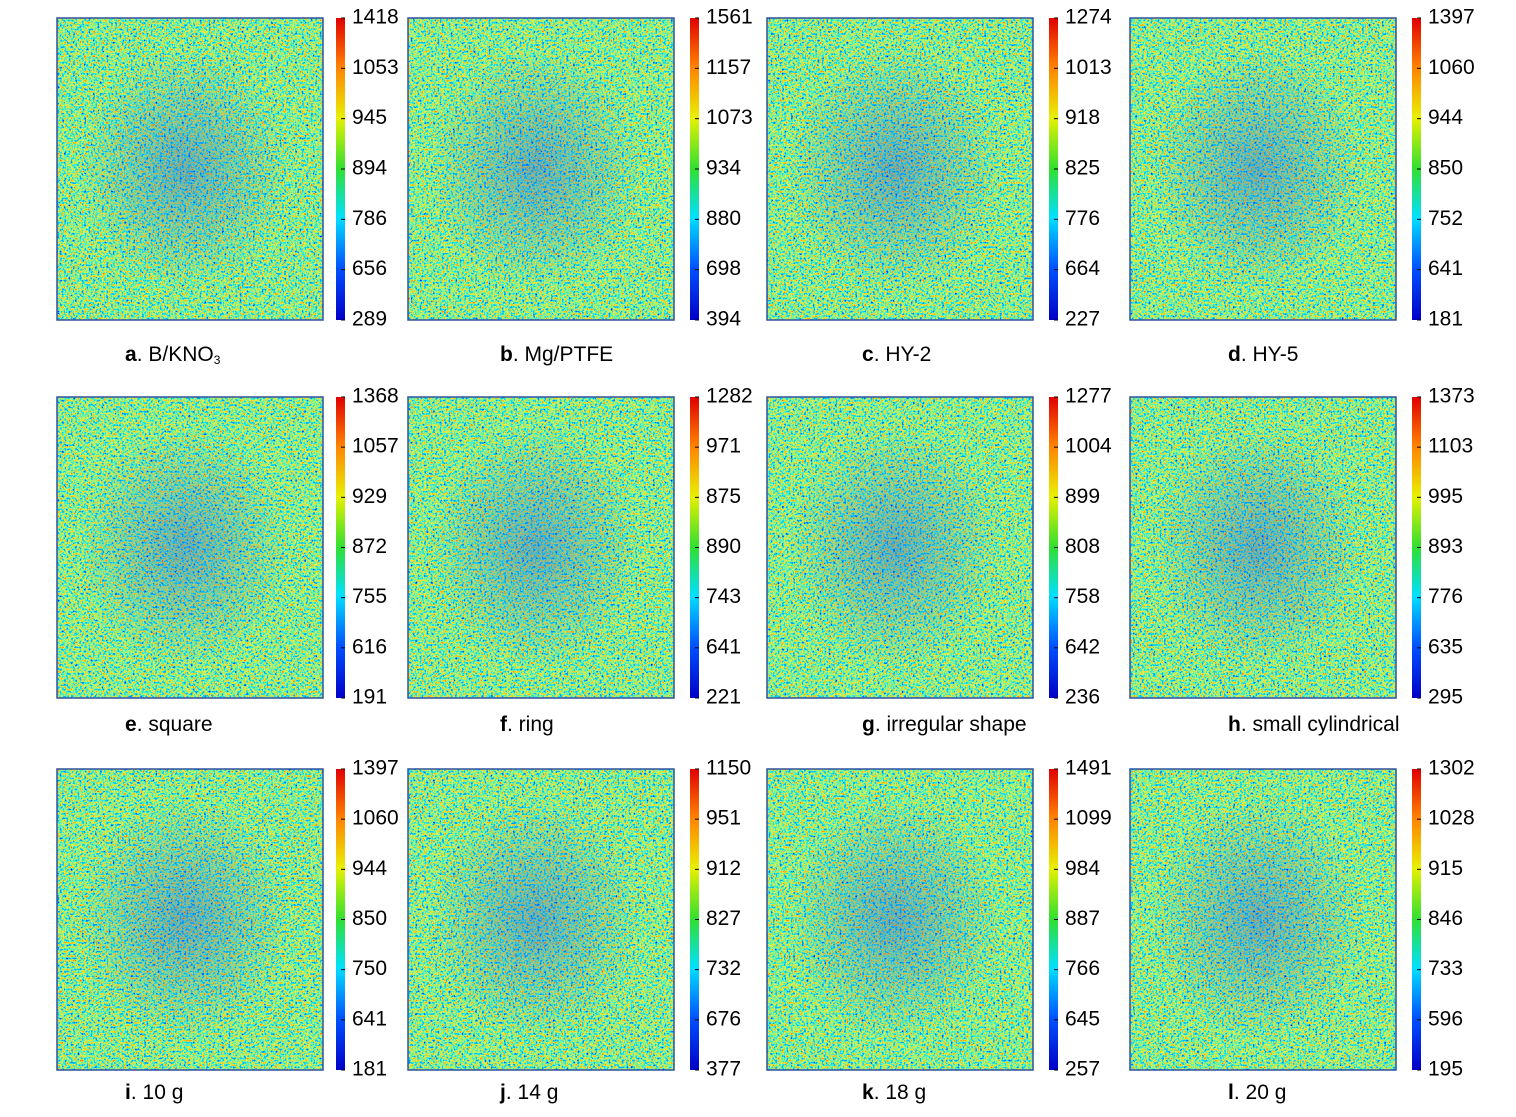 This screenshot has height=1117, width=1516. I want to click on panel-caption: b. Mg/PTFE, so click(556, 354).